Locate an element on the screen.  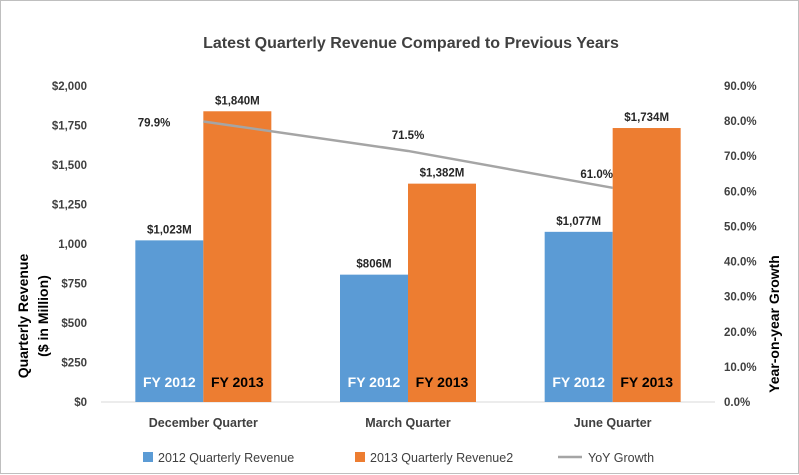
y2-tick-label: 80.0% is located at coordinates (740, 122).